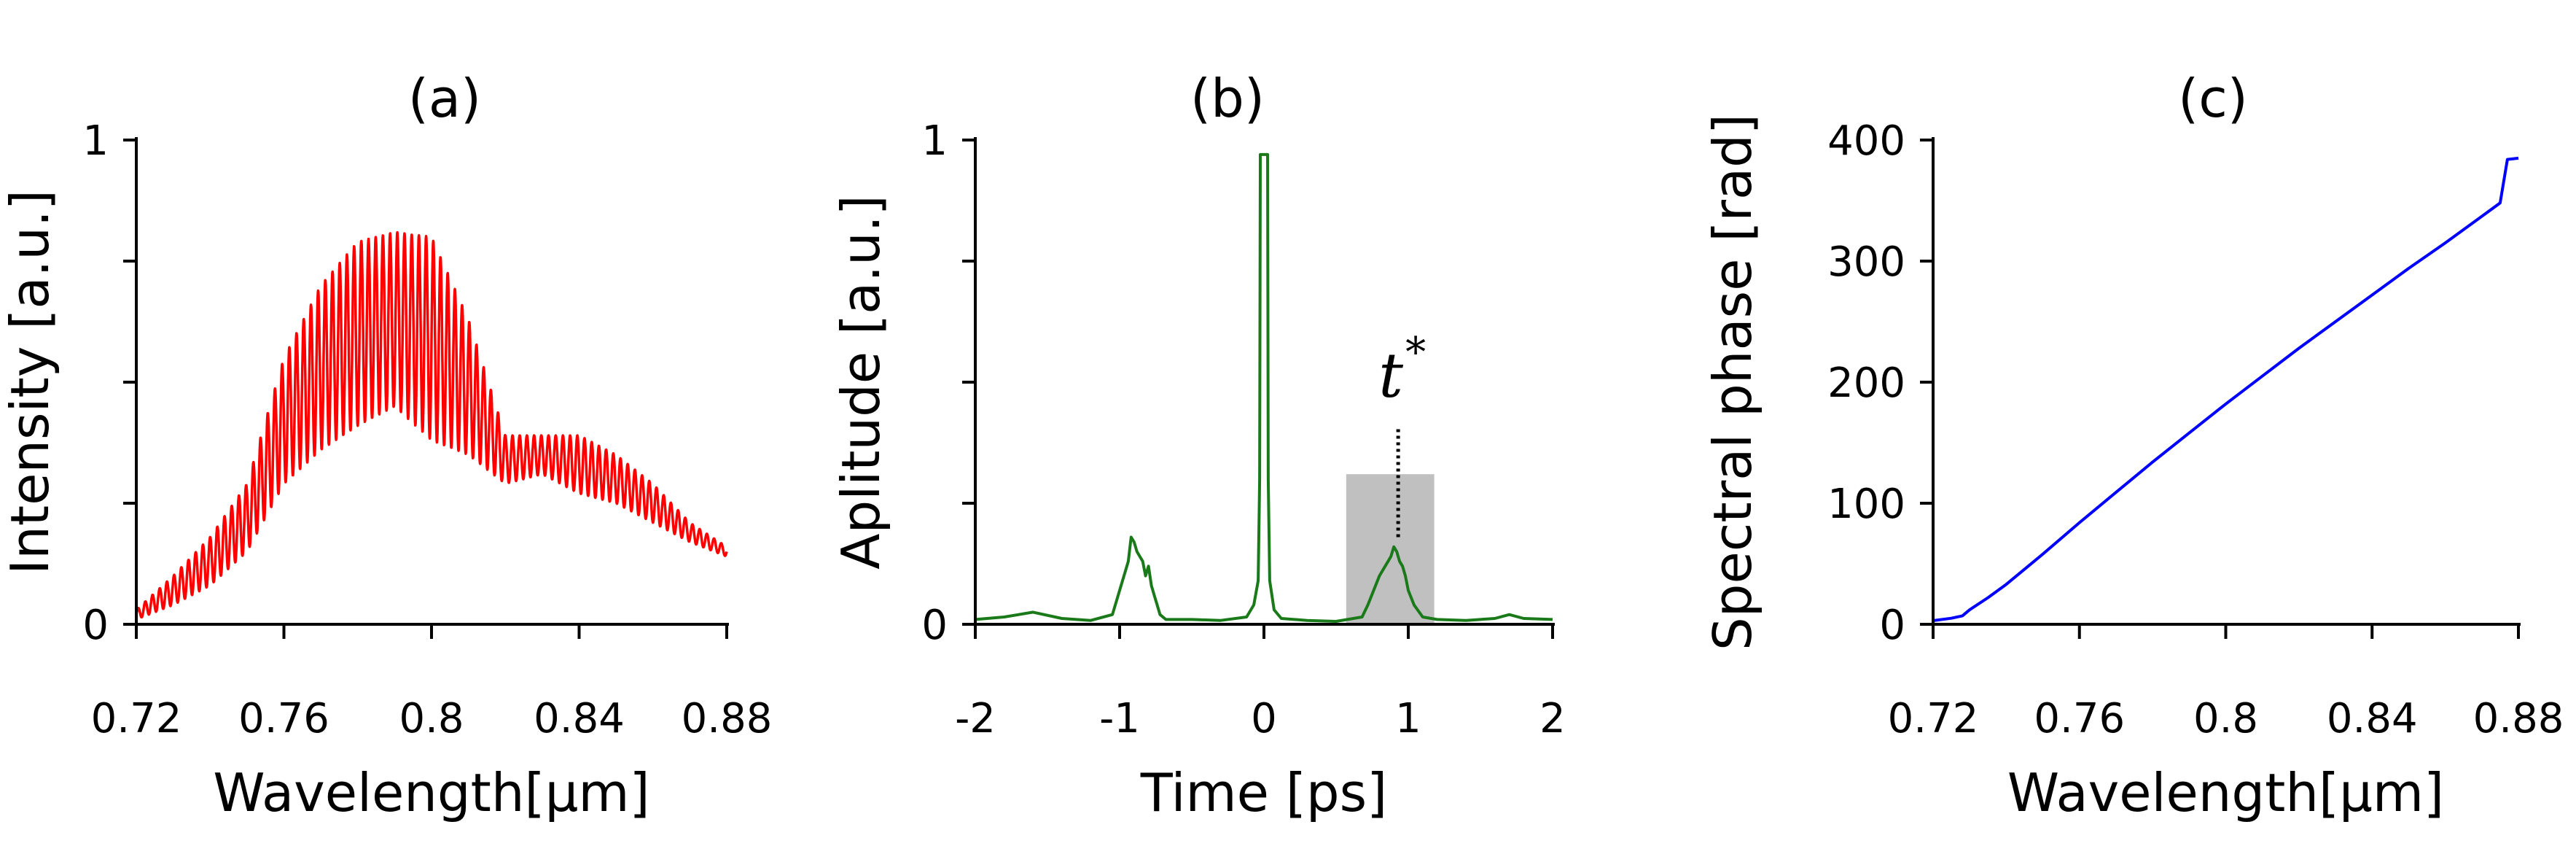 The width and height of the screenshot is (2576, 846). Describe the element at coordinates (1866, 504) in the screenshot. I see `y-tick-label: 100` at that location.